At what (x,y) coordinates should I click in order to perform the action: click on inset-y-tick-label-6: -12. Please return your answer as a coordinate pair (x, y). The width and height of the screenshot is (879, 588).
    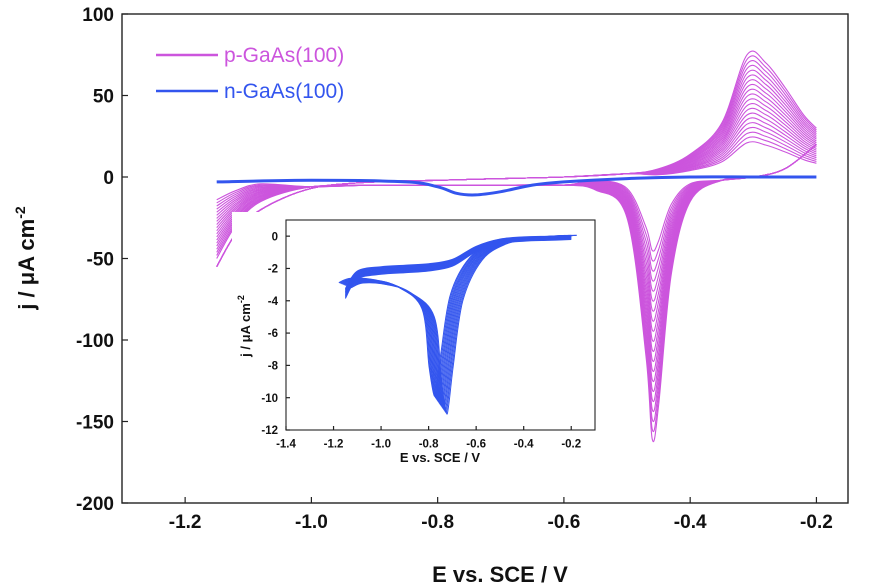
    Looking at the image, I should click on (269, 431).